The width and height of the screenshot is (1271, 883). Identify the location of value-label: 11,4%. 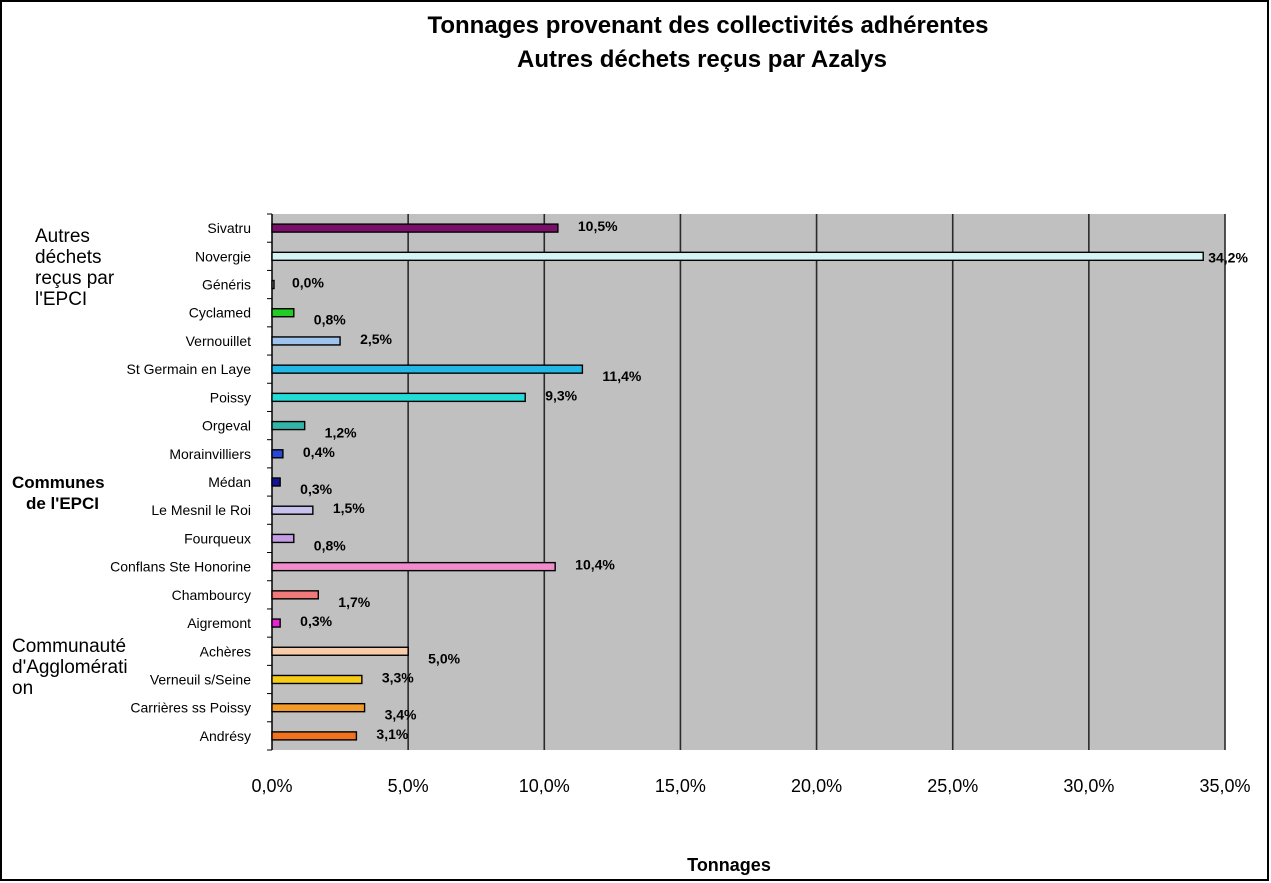
(621, 376).